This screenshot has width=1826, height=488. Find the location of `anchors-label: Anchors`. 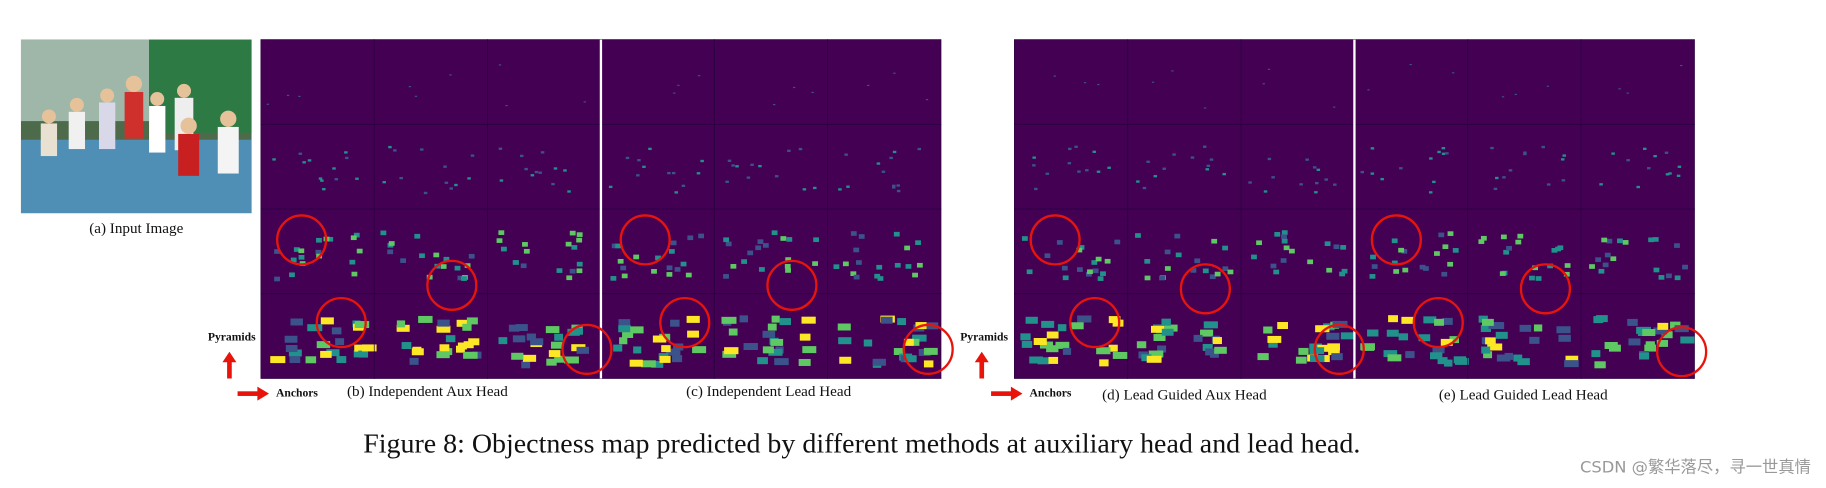

anchors-label: Anchors is located at coordinates (297, 392).